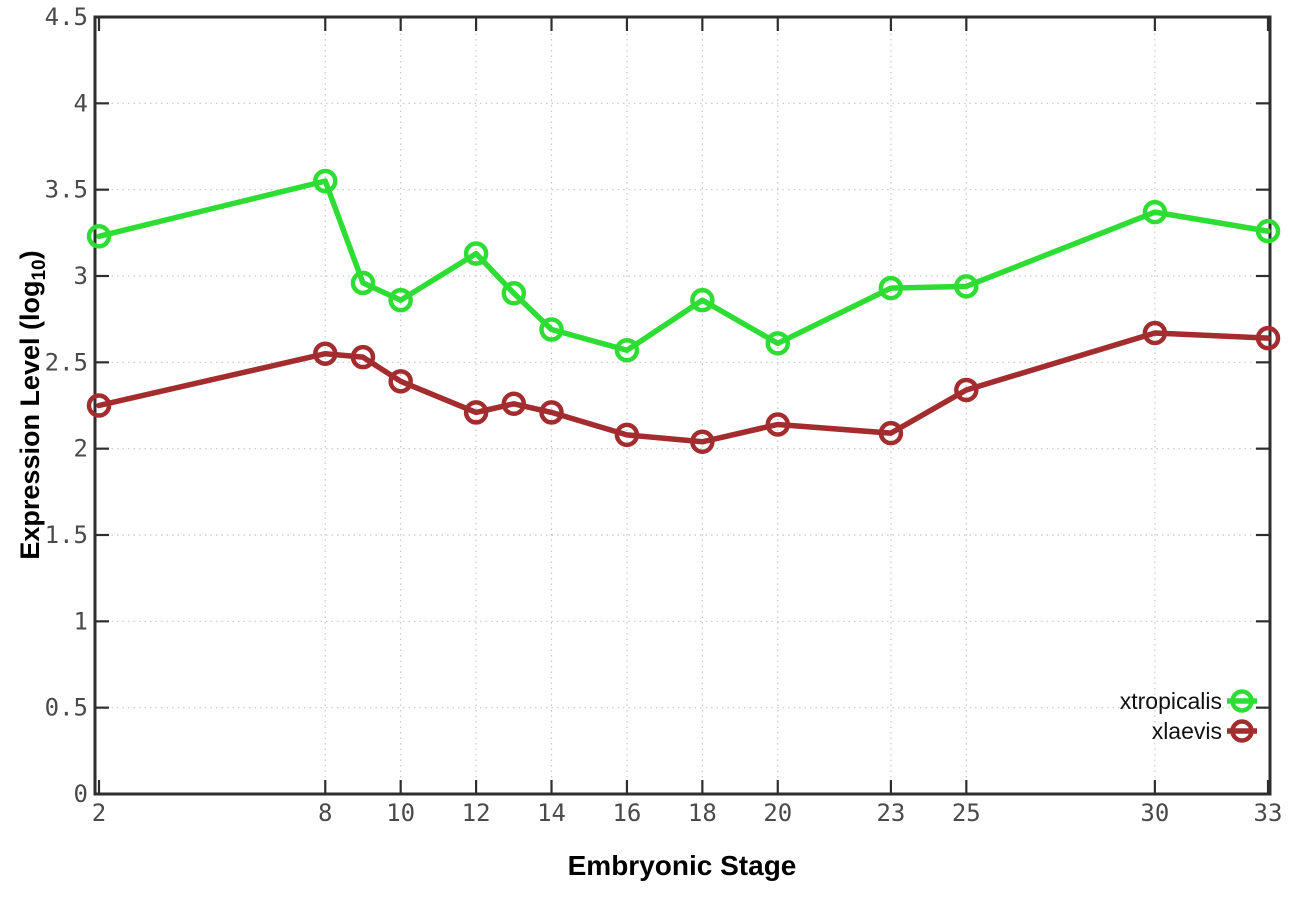 The height and width of the screenshot is (907, 1296). What do you see at coordinates (890, 813) in the screenshot?
I see `x-tick-label: 23` at bounding box center [890, 813].